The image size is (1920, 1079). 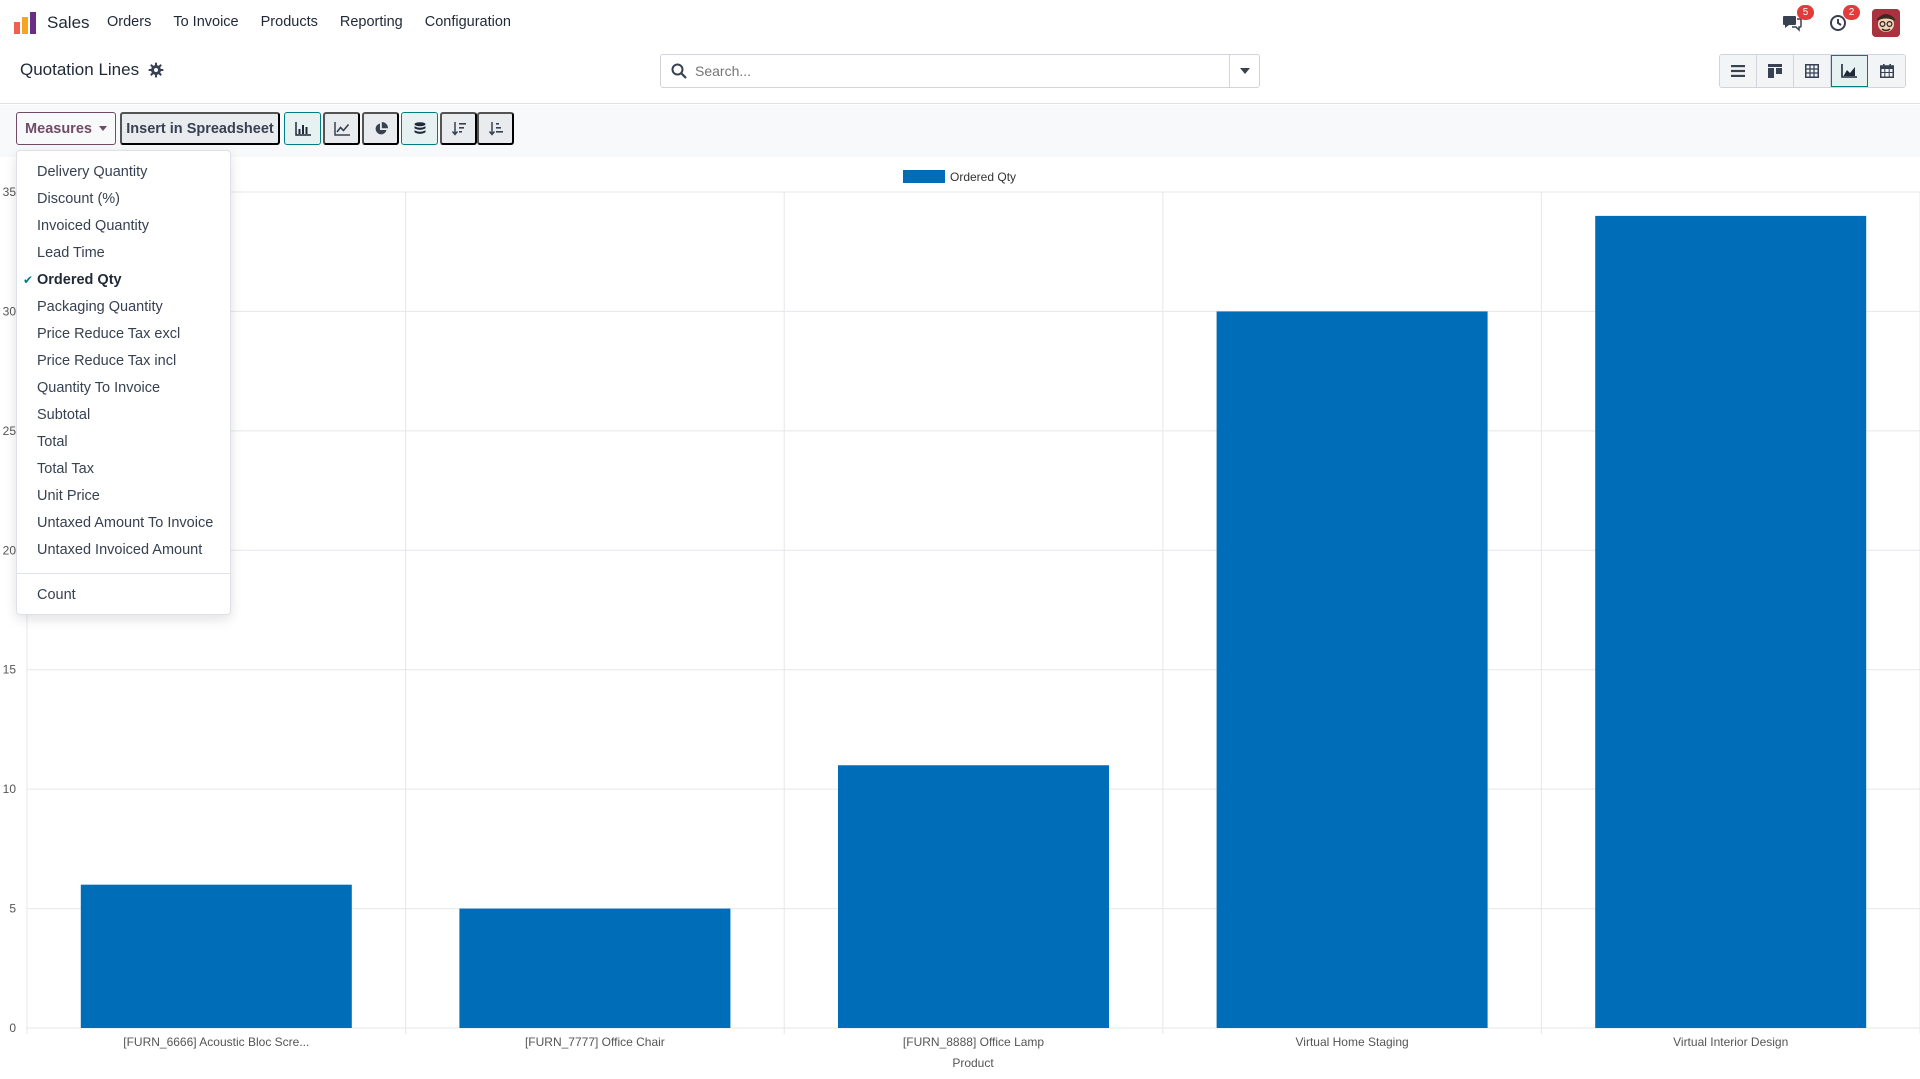 I want to click on menu-item-configuration: Configuration, so click(x=467, y=22).